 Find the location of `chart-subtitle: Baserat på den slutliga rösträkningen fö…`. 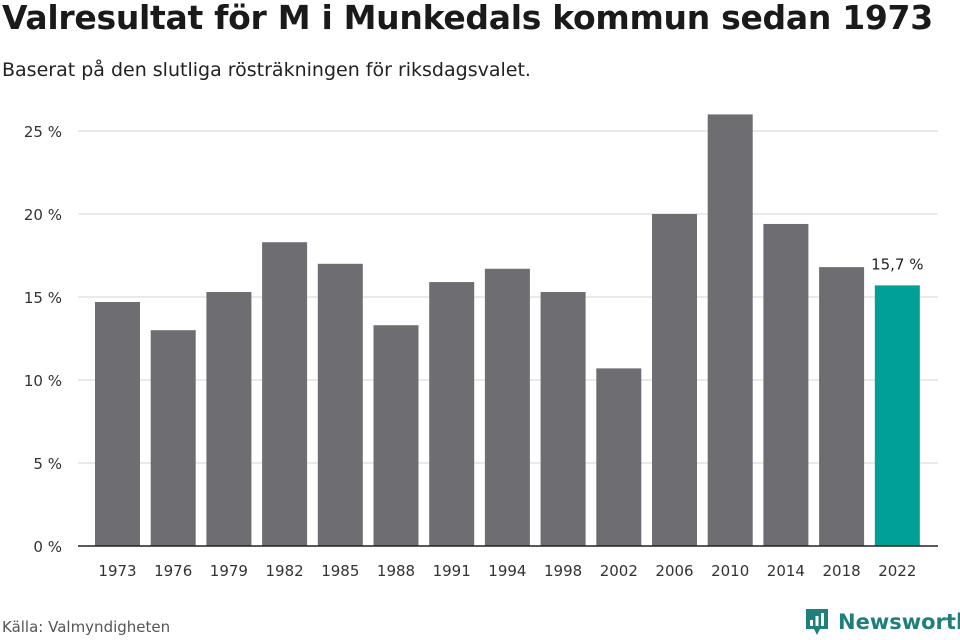

chart-subtitle: Baserat på den slutliga rösträkningen fö… is located at coordinates (266, 70).